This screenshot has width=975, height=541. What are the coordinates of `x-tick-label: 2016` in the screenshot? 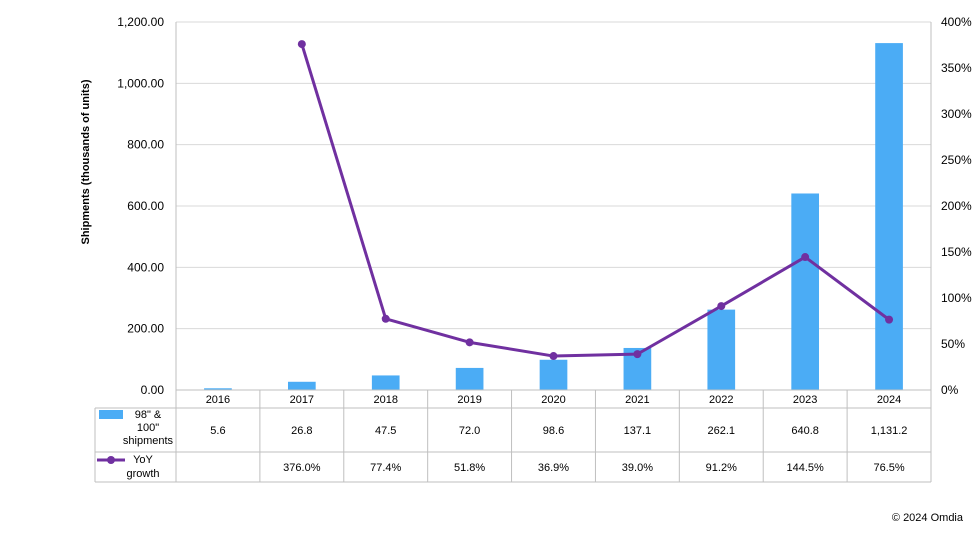 It's located at (218, 400).